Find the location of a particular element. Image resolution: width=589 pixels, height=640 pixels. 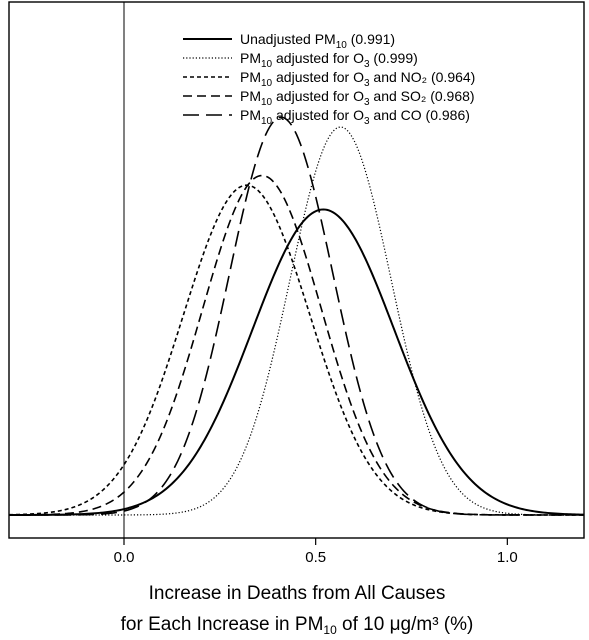

x-axis-ticks: 0.0 0.5 1.0 is located at coordinates (316, 552).